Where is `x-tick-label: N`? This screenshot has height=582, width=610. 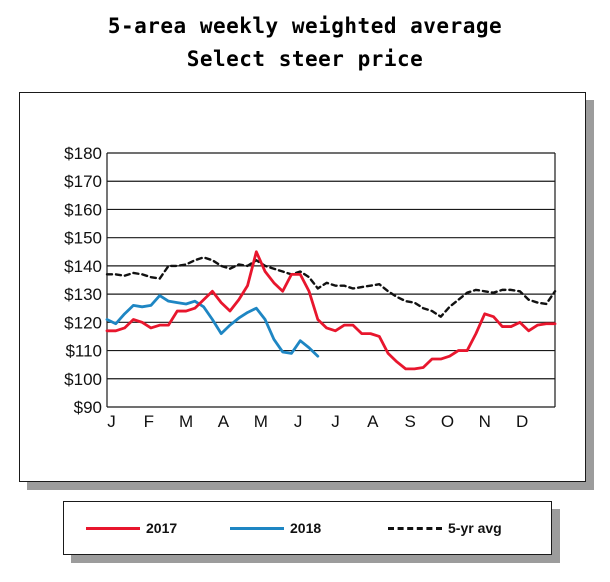
x-tick-label: N is located at coordinates (485, 421).